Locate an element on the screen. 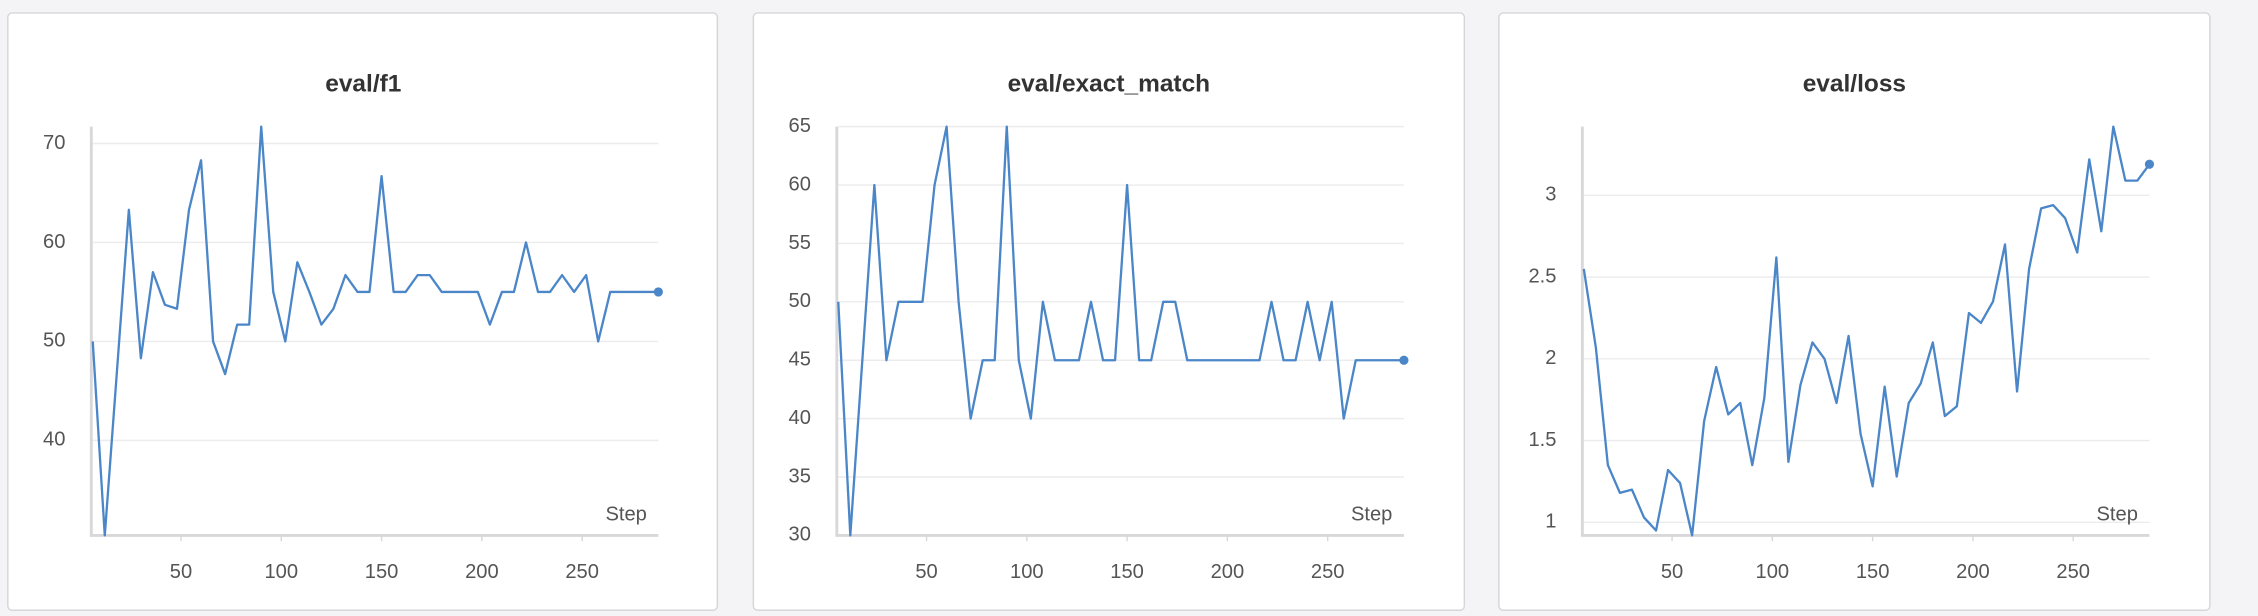 Image resolution: width=2258 pixels, height=616 pixels. y-tick-label: 45 is located at coordinates (800, 360).